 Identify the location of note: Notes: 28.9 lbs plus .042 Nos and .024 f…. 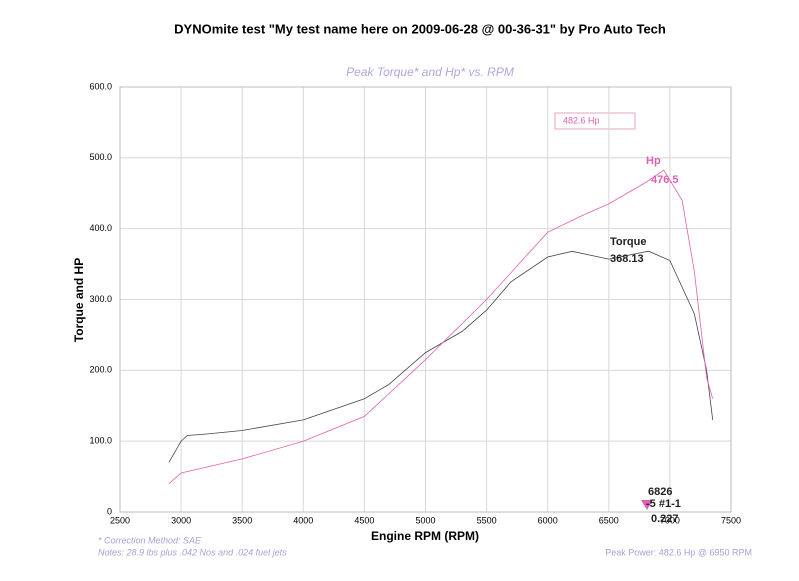
(192, 552).